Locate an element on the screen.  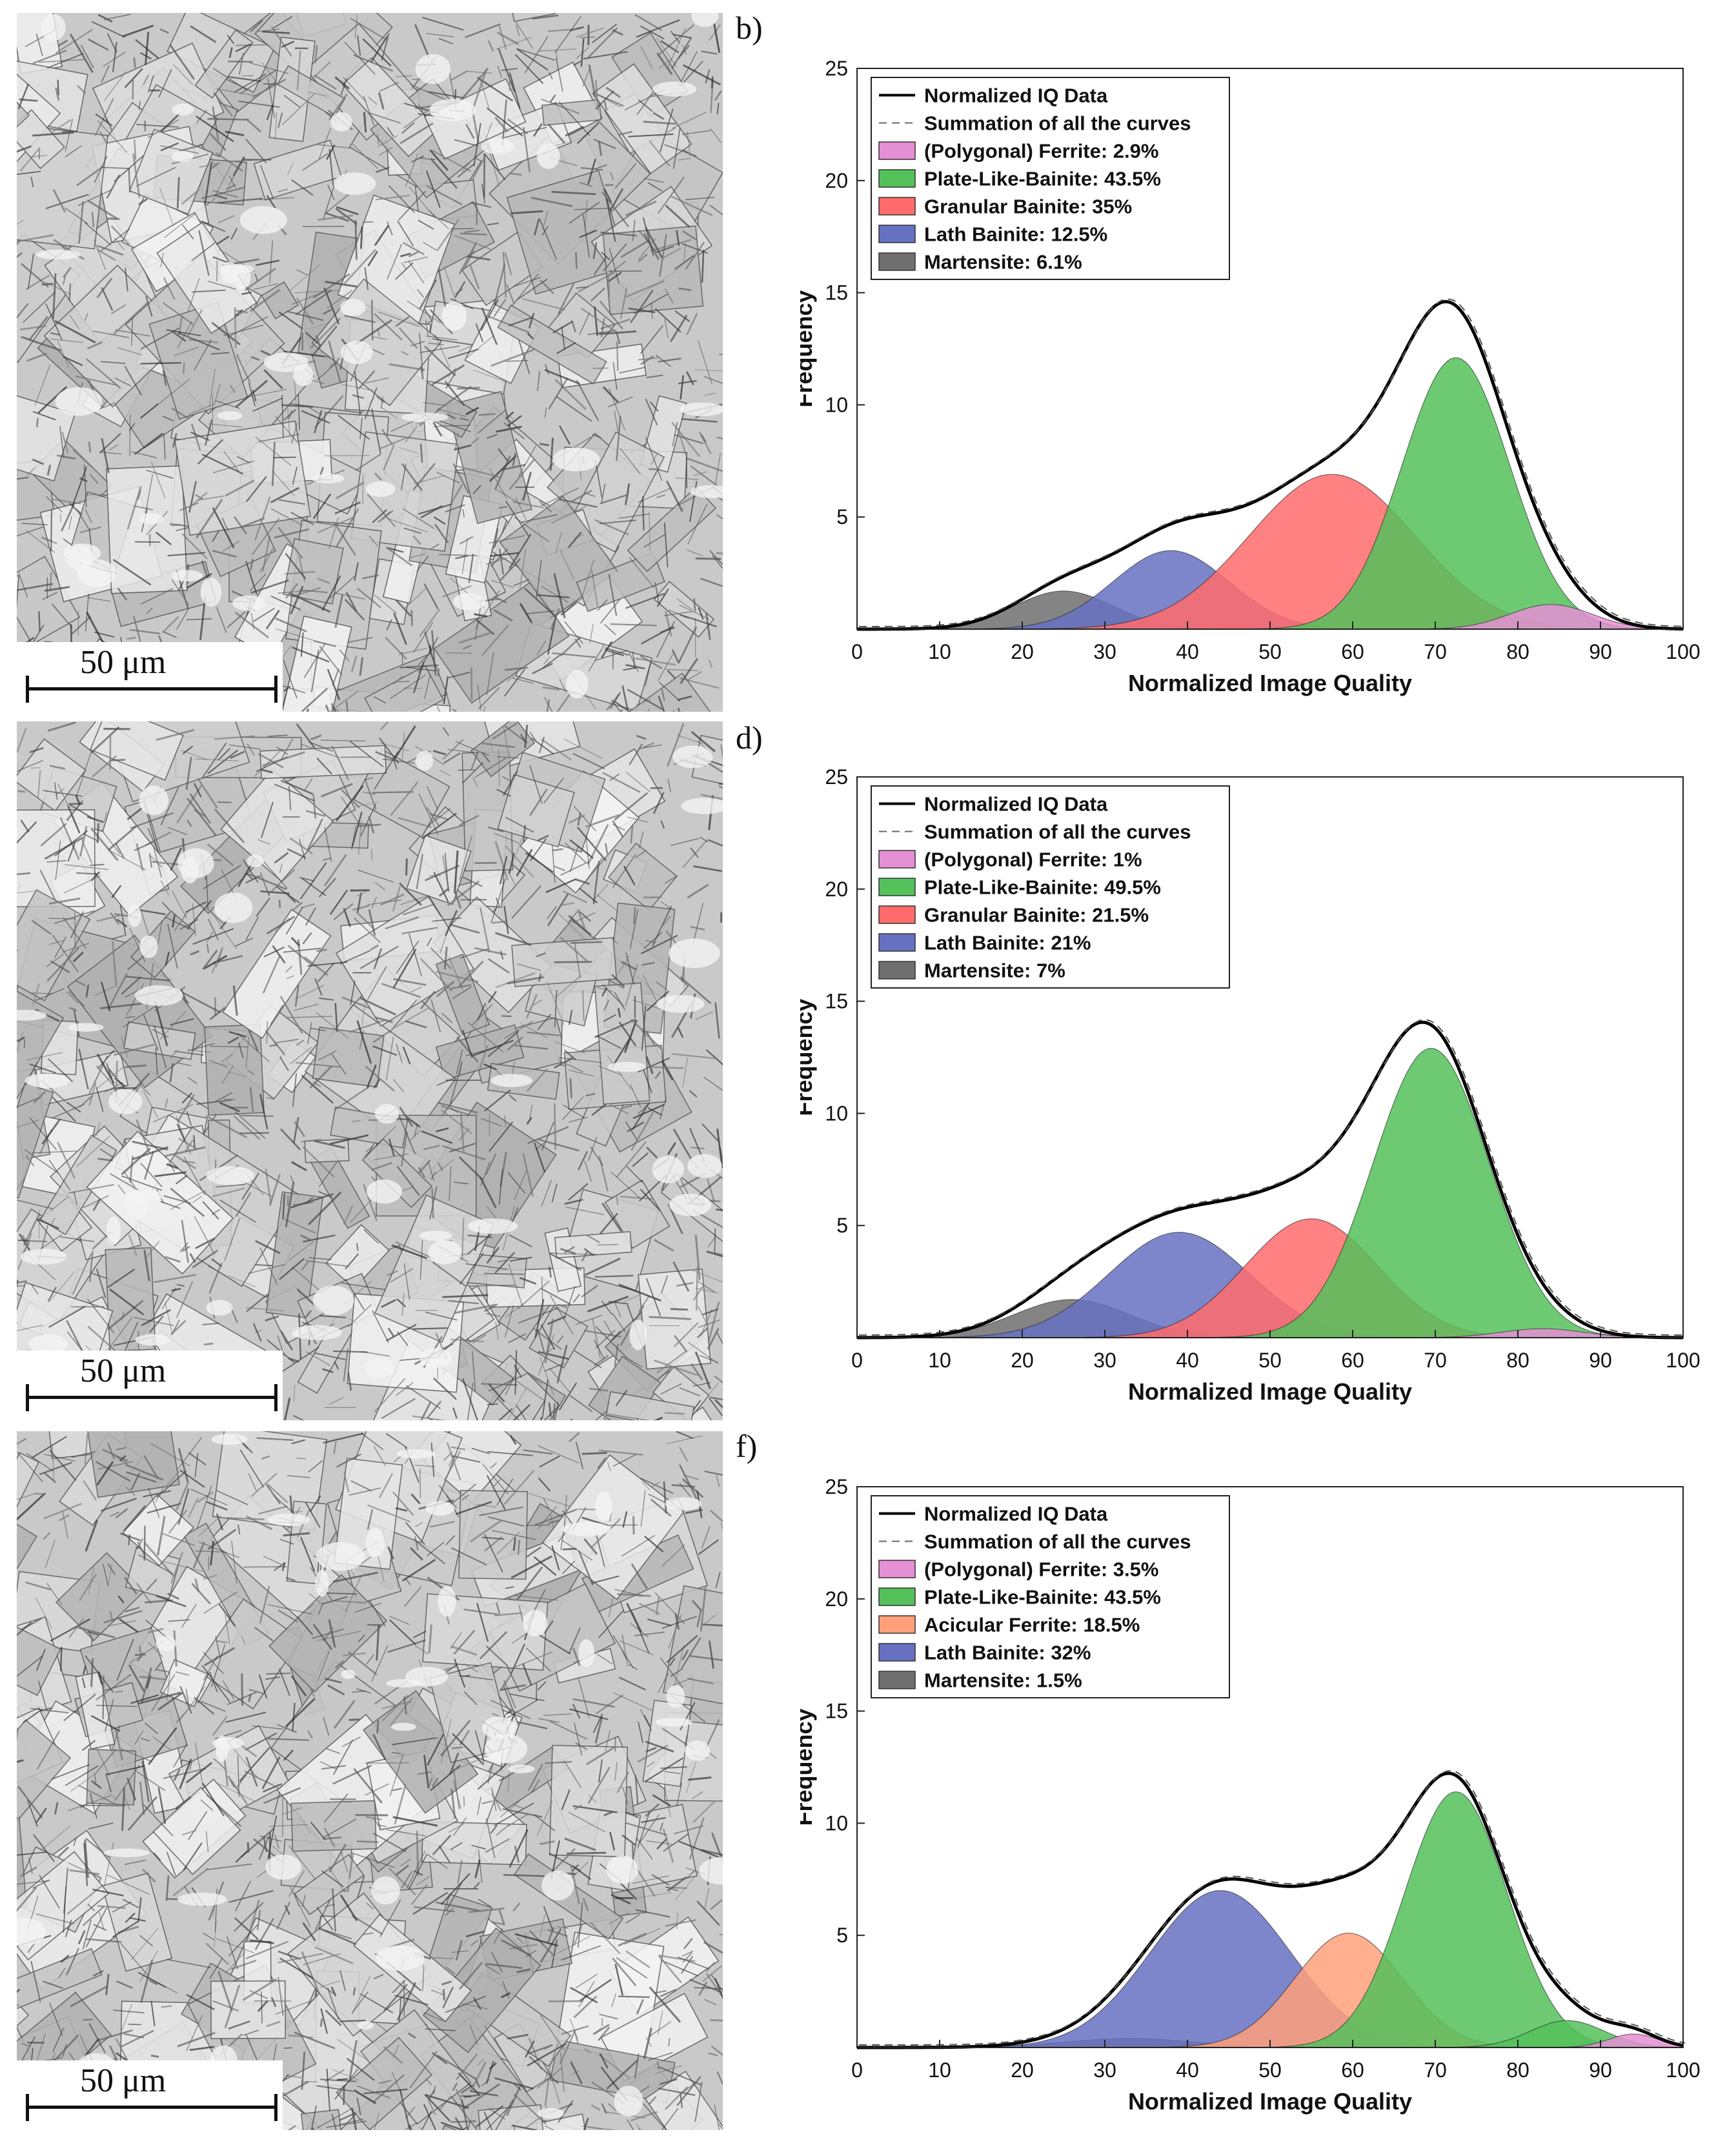
y-axis-label: Frequency is located at coordinates (808, 1057).